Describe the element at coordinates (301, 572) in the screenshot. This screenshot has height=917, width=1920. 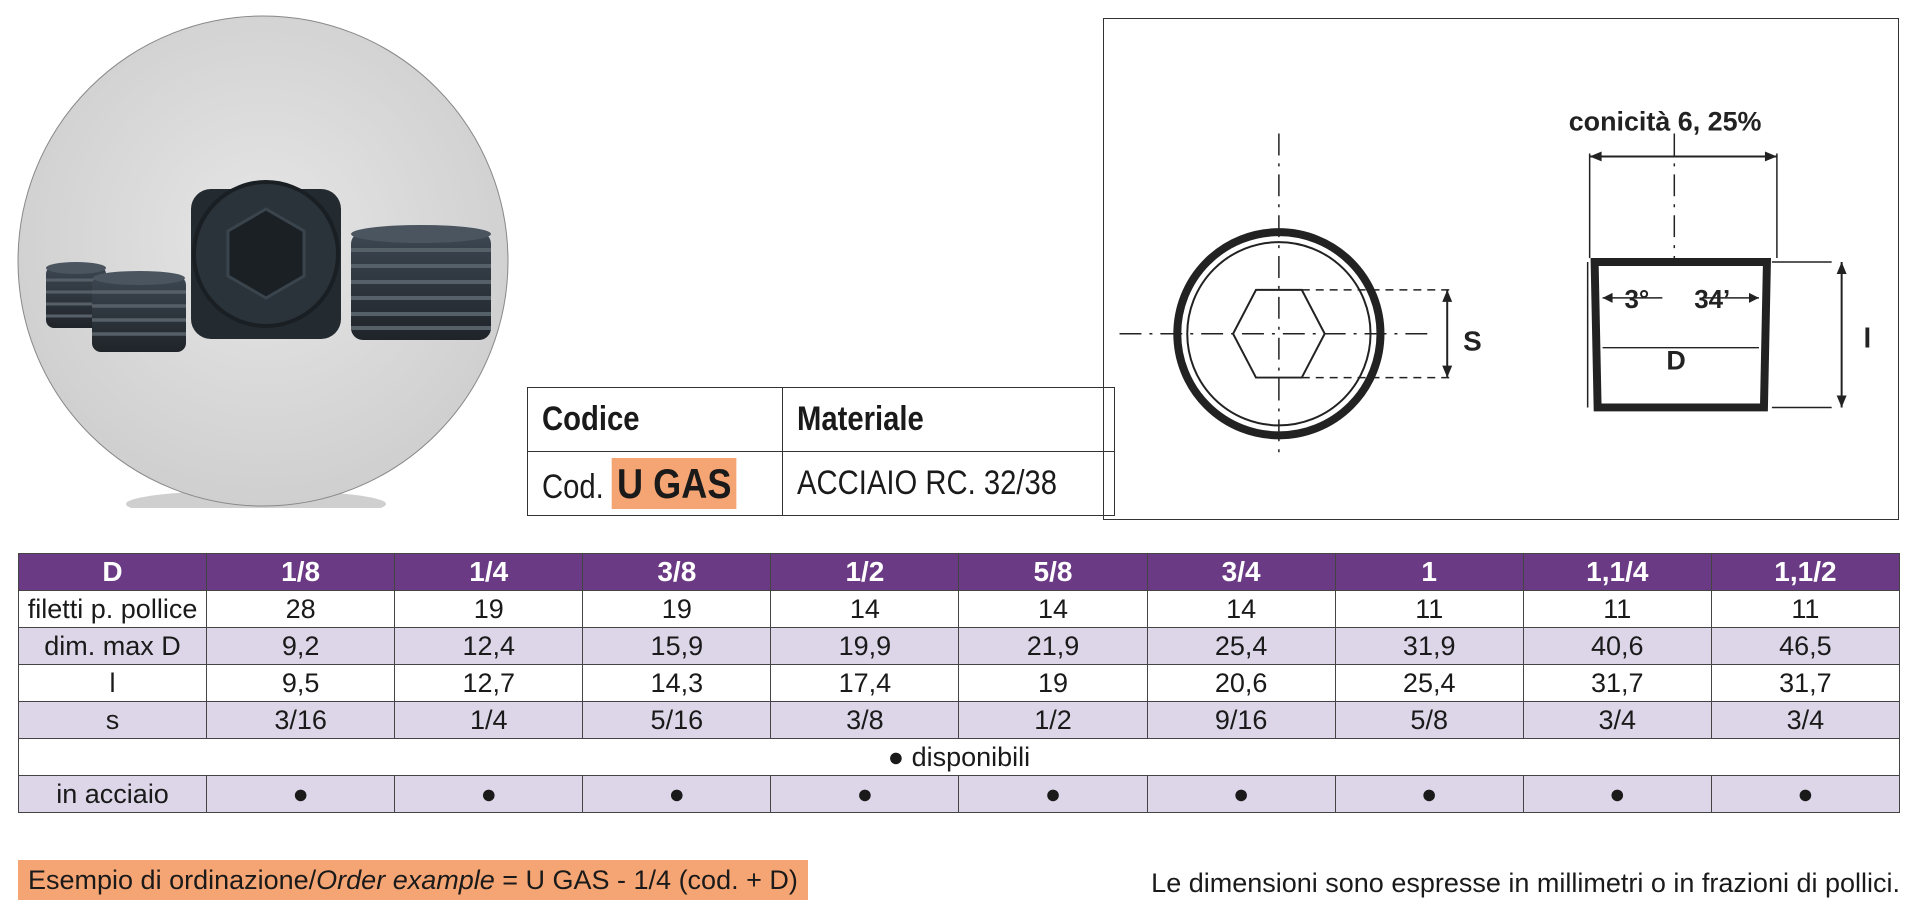
I see `spec-header-size: 1/8` at that location.